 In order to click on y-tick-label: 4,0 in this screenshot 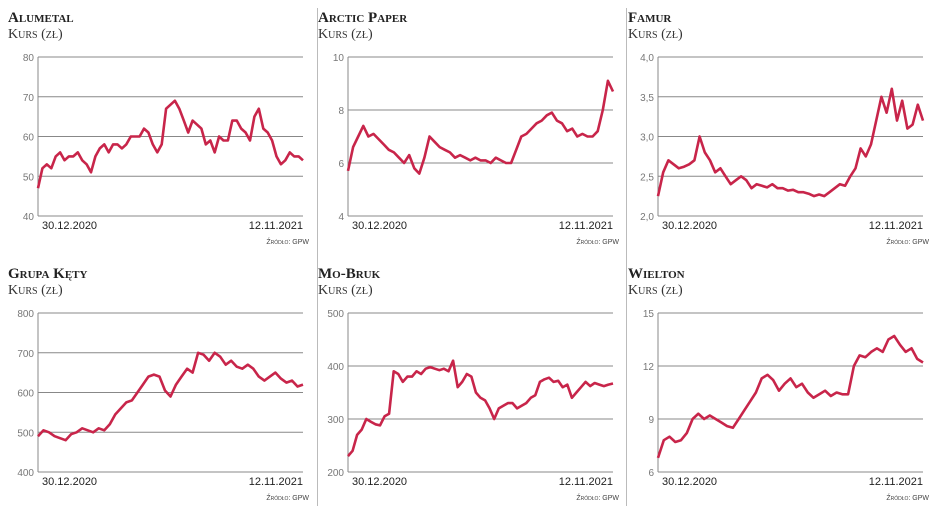, I will do `click(647, 58)`.